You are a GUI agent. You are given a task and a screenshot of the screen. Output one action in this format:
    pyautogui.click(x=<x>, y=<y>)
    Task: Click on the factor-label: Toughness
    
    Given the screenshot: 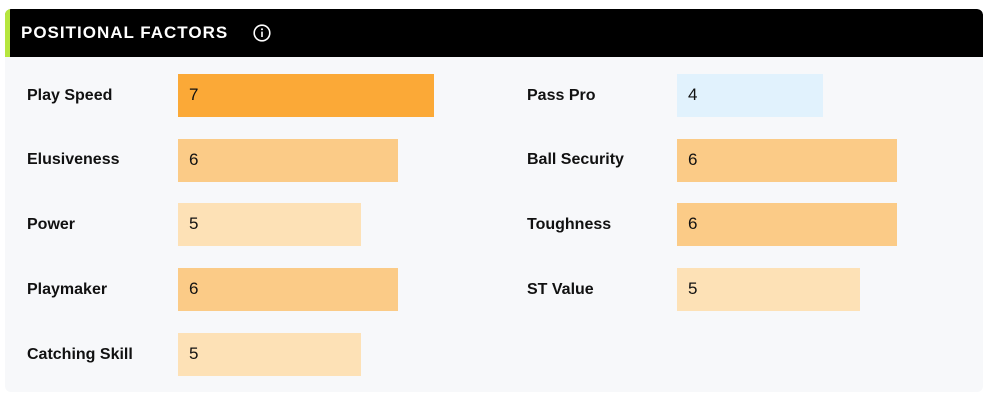 What is the action you would take?
    pyautogui.click(x=569, y=224)
    